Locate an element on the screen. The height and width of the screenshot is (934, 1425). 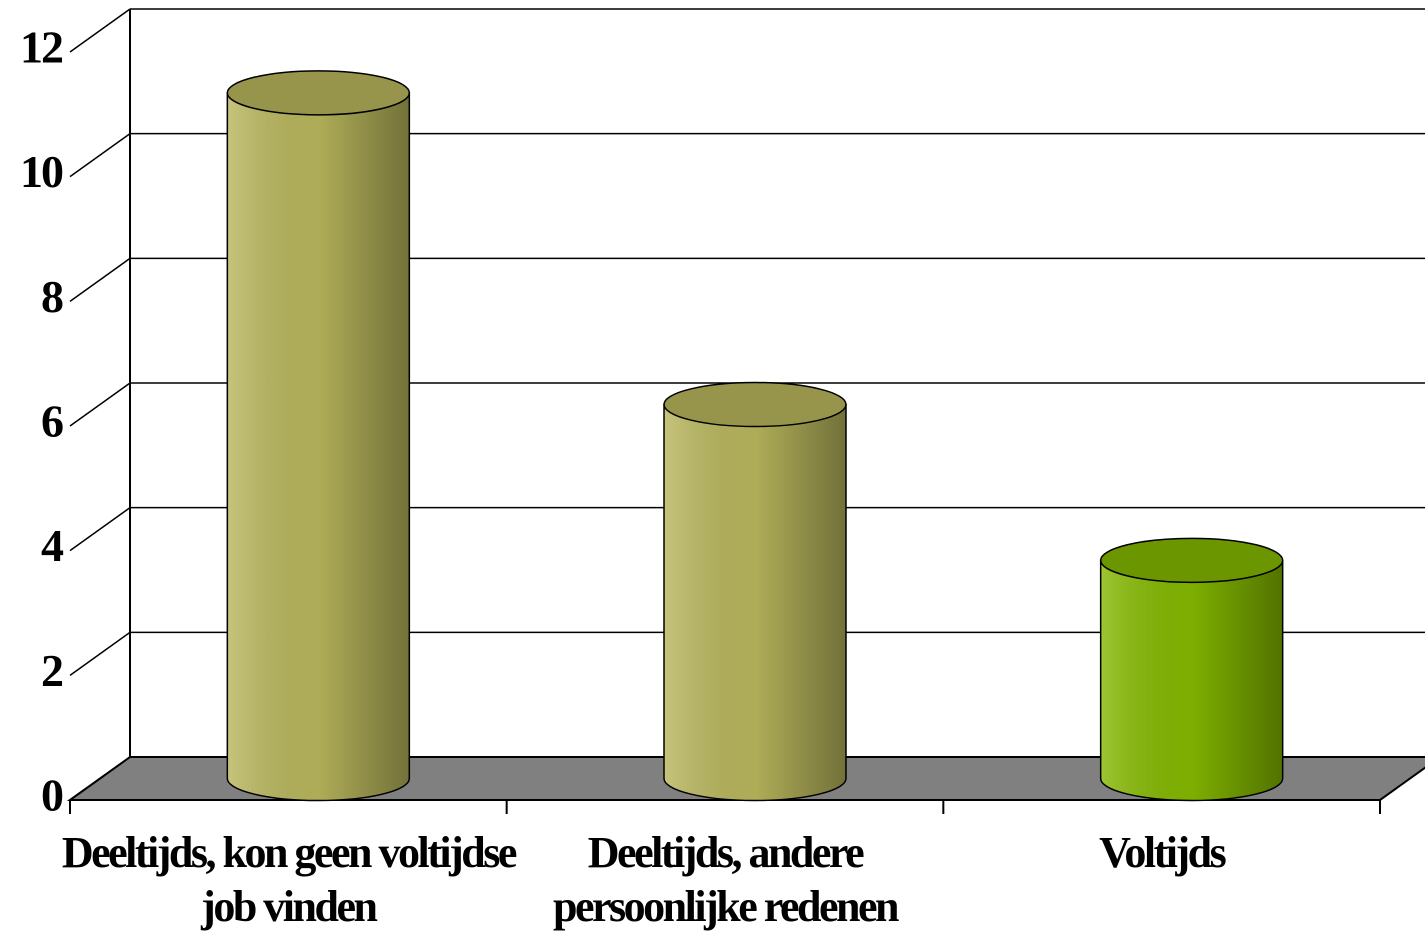
x-tick-label: Deeltijds, andere persoonlijke redenen is located at coordinates (726, 879).